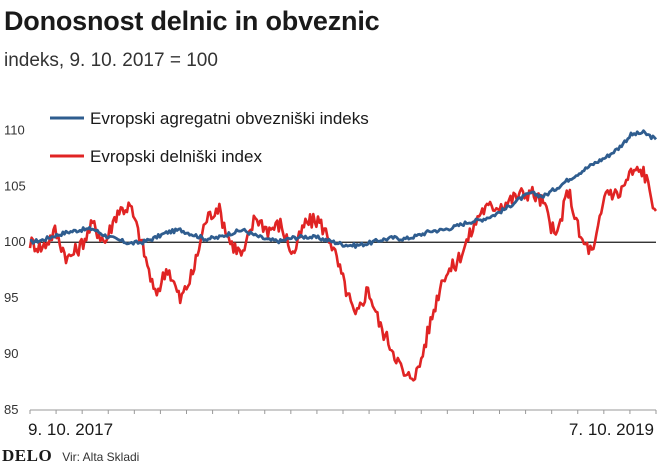 The height and width of the screenshot is (472, 660). Describe the element at coordinates (342, 424) in the screenshot. I see `x-axis: 9. 10. 2017 7. 10. 2019` at that location.